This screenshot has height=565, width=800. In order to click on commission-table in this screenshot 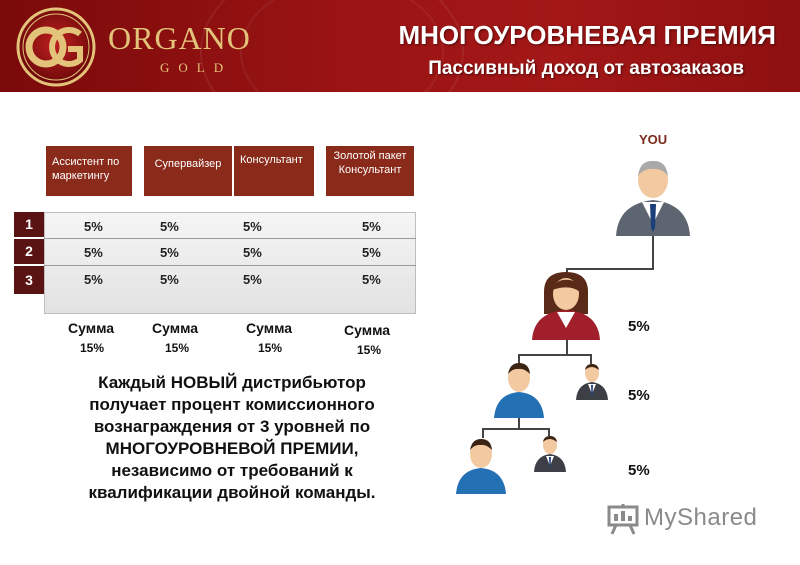, I will do `click(230, 263)`.